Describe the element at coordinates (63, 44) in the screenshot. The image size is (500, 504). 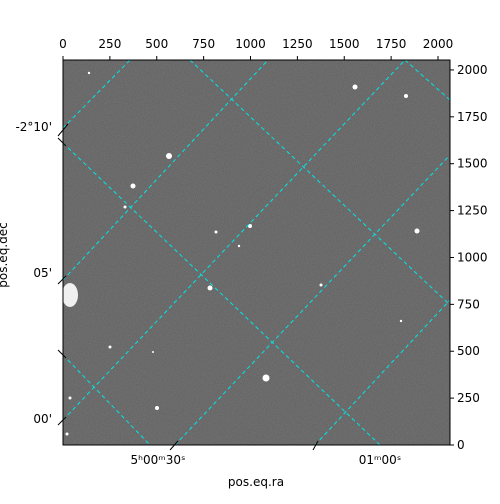
I see `x-tick-label: 0` at that location.